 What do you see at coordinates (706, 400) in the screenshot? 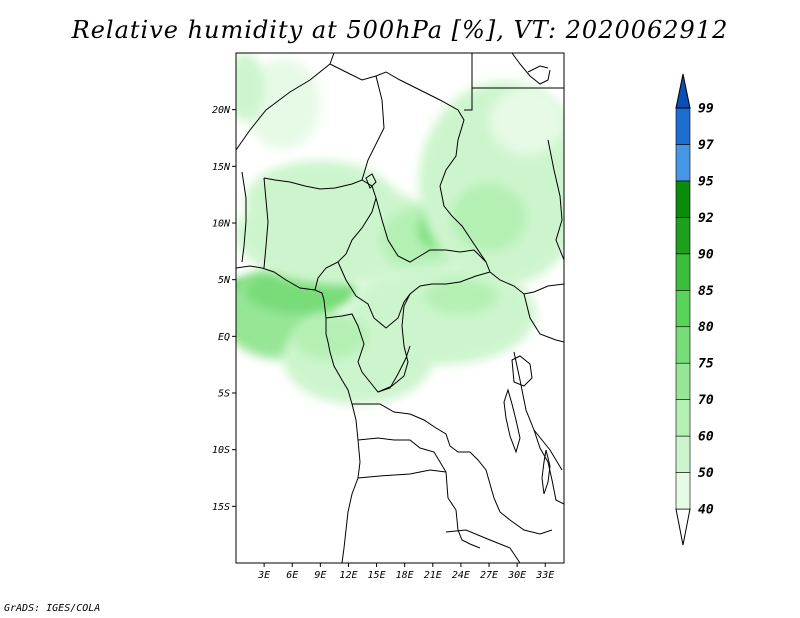
I see `colorbar-level-label: 70` at bounding box center [706, 400].